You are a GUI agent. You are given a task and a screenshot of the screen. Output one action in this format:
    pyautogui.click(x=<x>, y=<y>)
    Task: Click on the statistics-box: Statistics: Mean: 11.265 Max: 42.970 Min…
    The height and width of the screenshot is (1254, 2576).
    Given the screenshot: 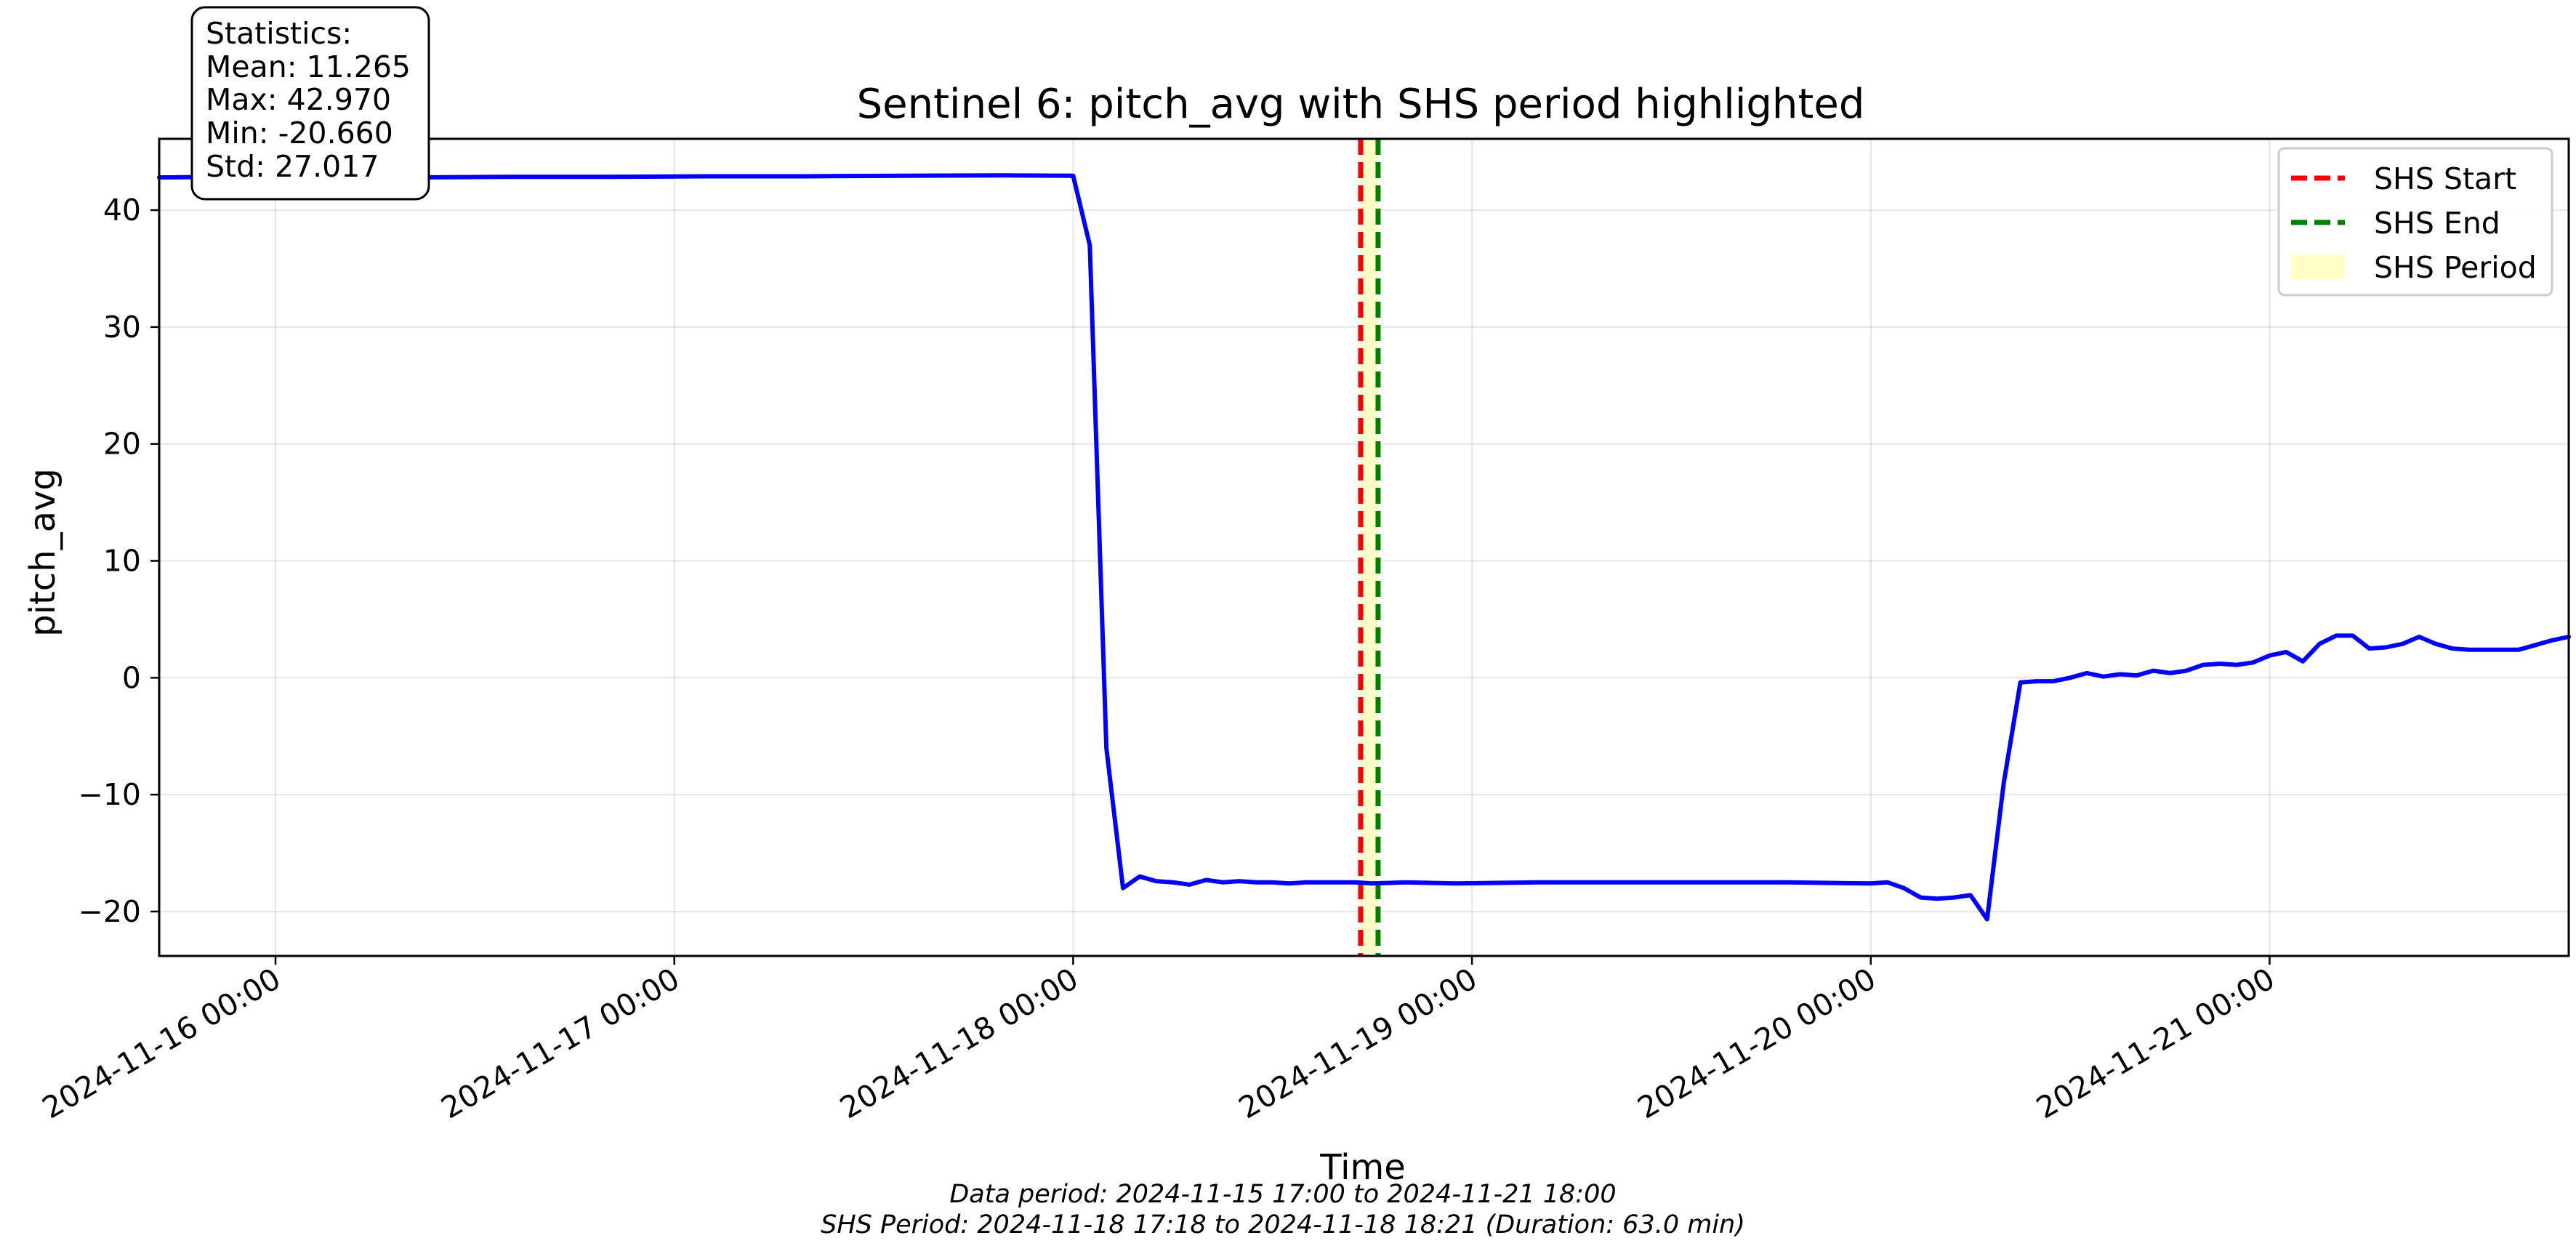 What is the action you would take?
    pyautogui.click(x=310, y=103)
    